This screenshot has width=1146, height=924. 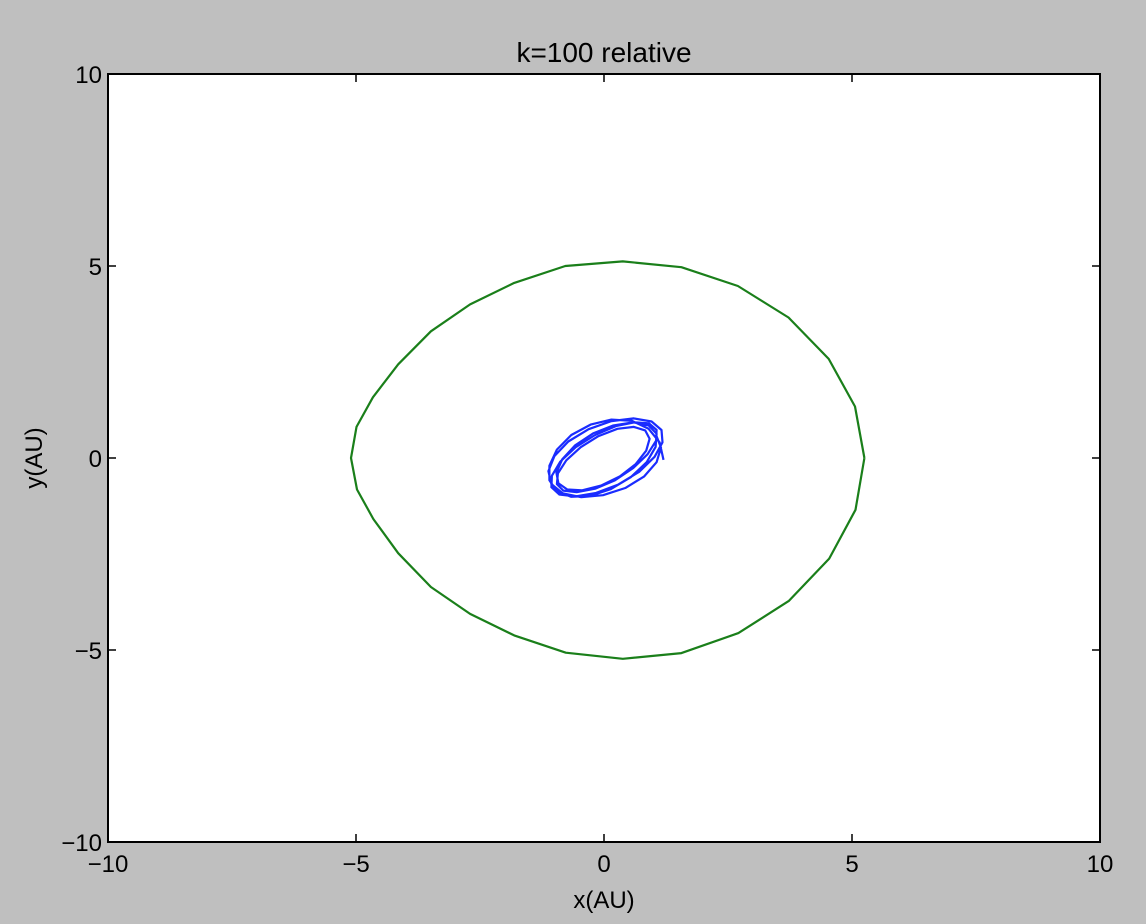 What do you see at coordinates (1100, 864) in the screenshot?
I see `x-tick-label-4: 10` at bounding box center [1100, 864].